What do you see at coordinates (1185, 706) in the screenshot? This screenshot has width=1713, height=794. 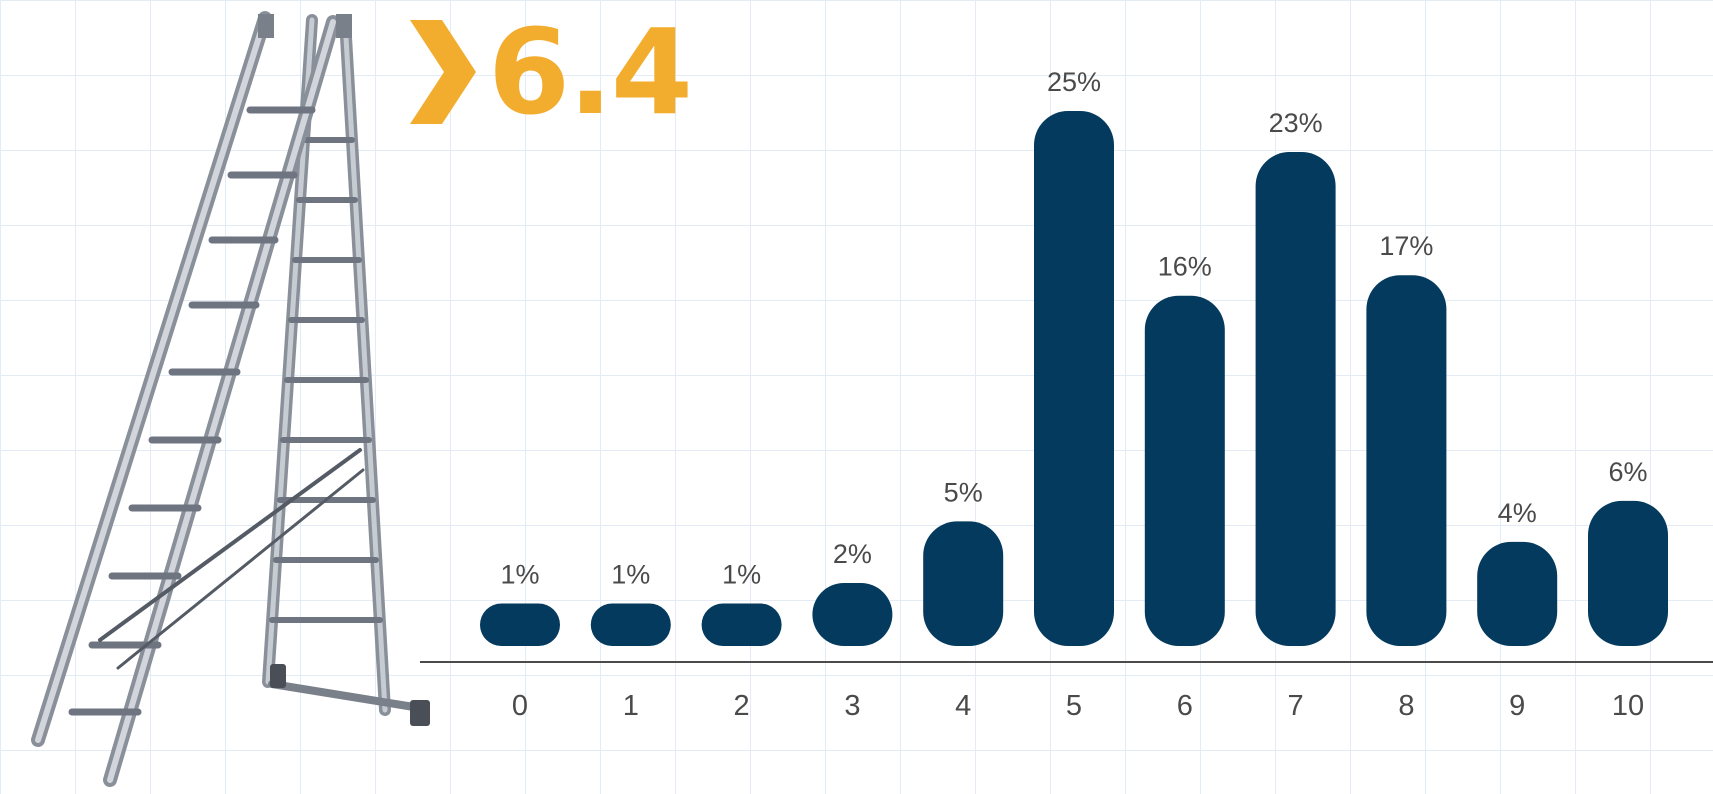 I see `x-tick-6: 6` at bounding box center [1185, 706].